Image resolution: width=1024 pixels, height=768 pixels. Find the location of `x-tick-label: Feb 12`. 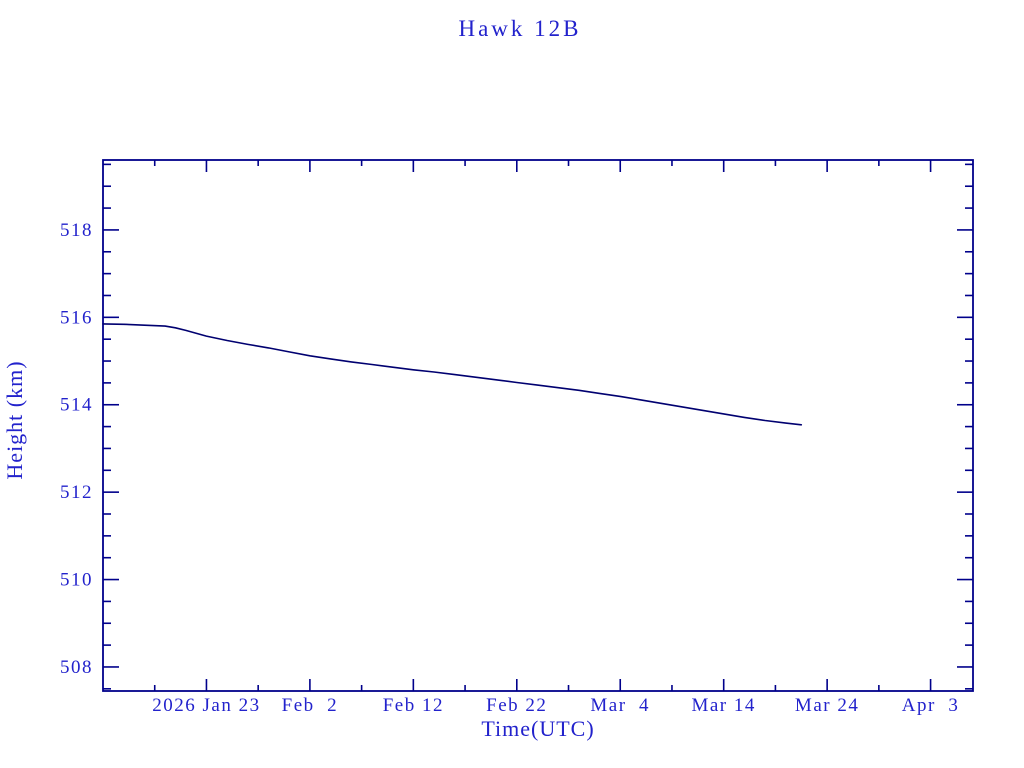

x-tick-label: Feb 12 is located at coordinates (413, 705).